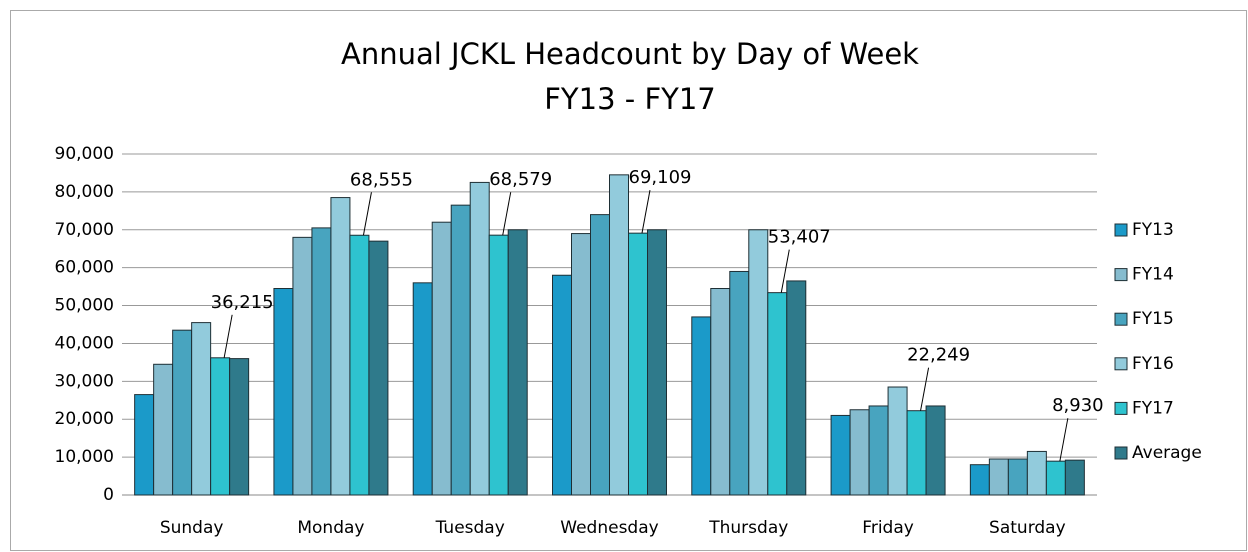 The width and height of the screenshot is (1248, 552). Describe the element at coordinates (609, 528) in the screenshot. I see `x-tick-label: Wednesday` at that location.